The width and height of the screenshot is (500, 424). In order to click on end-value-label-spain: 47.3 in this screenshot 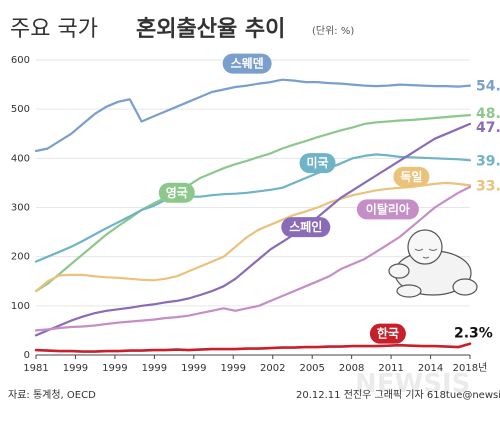, I will do `click(488, 128)`.